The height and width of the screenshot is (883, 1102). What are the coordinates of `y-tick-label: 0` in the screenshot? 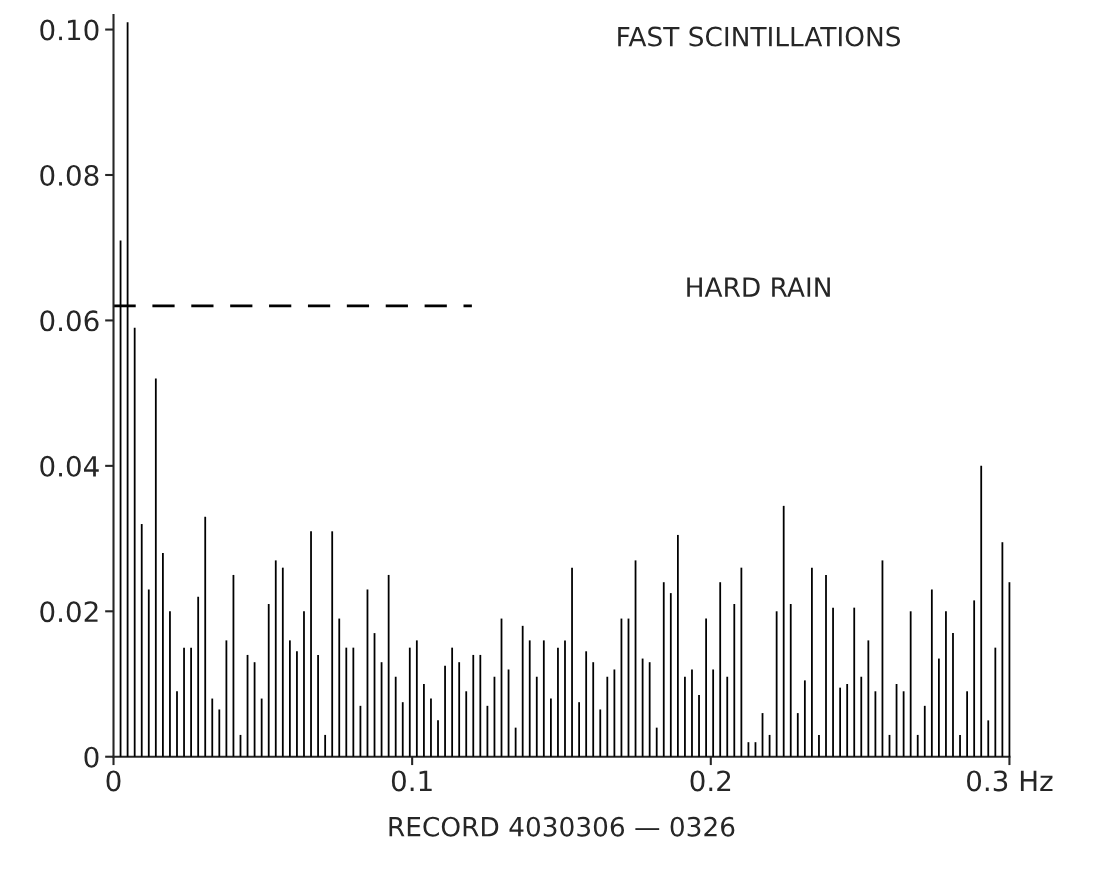 It's located at (91, 757).